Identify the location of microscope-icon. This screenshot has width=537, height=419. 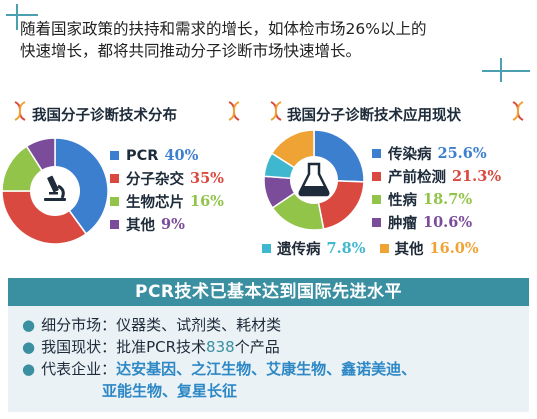
(55, 188).